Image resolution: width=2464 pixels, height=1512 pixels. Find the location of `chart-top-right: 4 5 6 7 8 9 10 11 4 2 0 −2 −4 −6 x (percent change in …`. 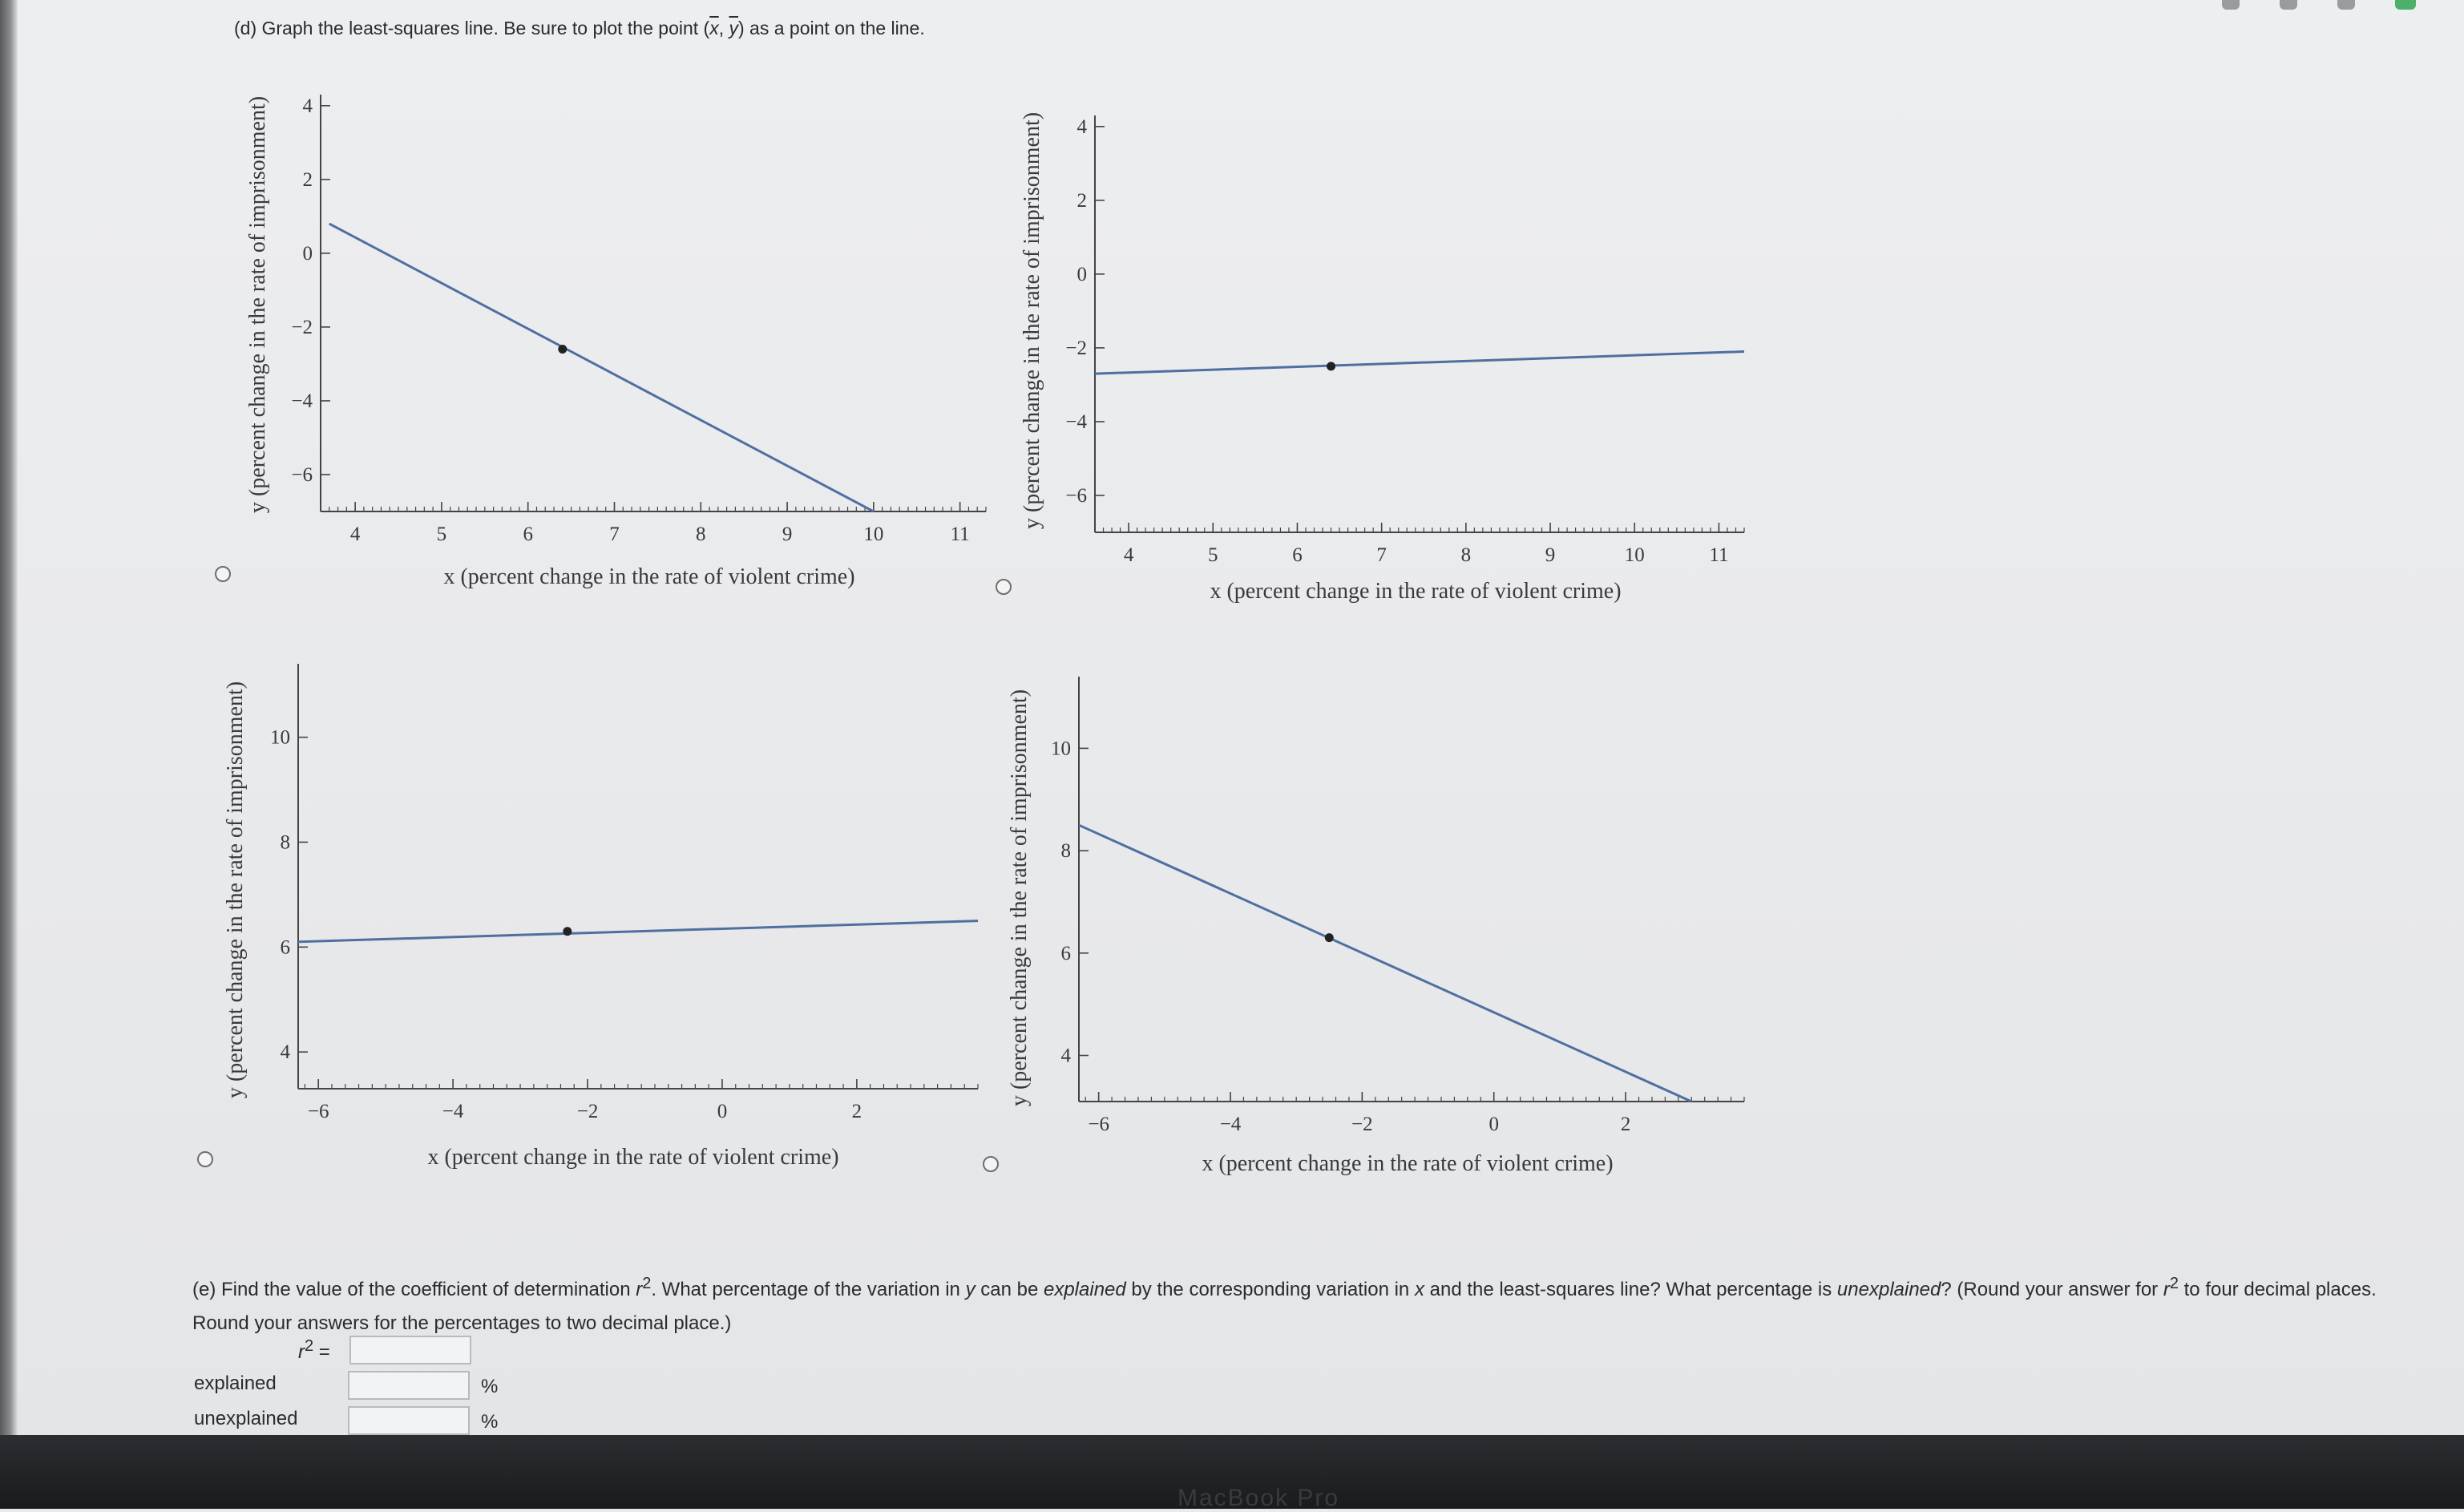

chart-top-right: 4 5 6 7 8 9 10 11 4 2 0 −2 −4 −6 x (percent change in … is located at coordinates (1382, 358).